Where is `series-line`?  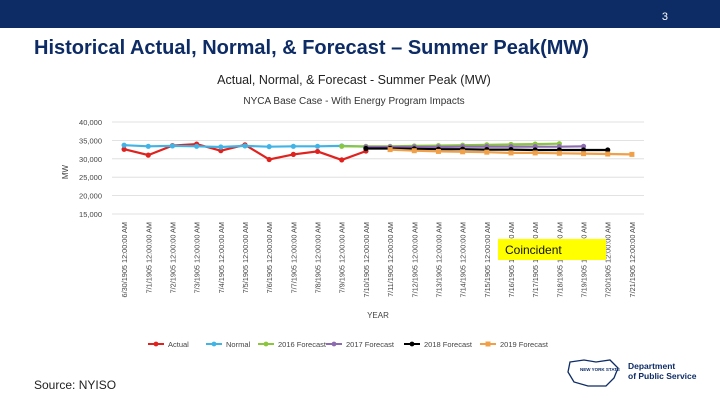
series-line is located at coordinates (474, 147).